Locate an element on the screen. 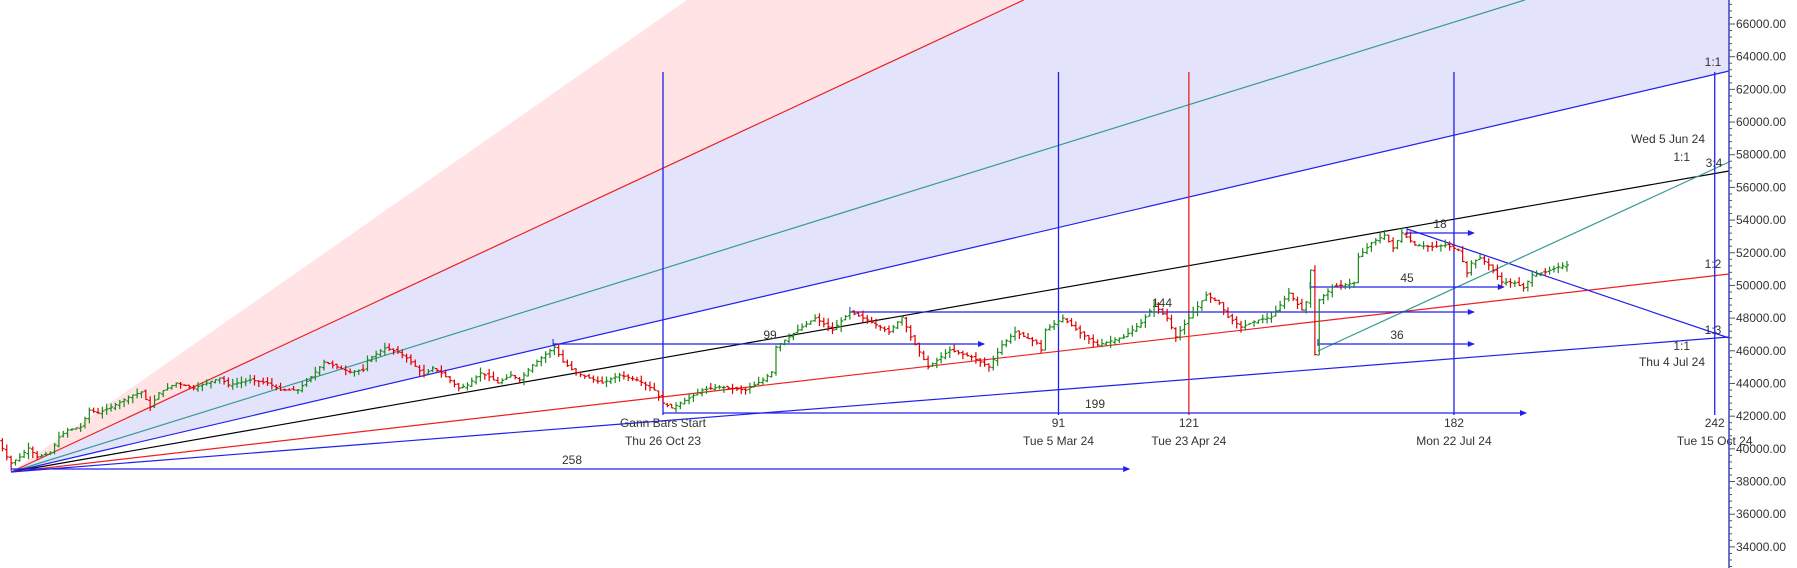 This screenshot has width=1797, height=568. vertical-marker-date: Tue 23 Apr 24 is located at coordinates (1188, 441).